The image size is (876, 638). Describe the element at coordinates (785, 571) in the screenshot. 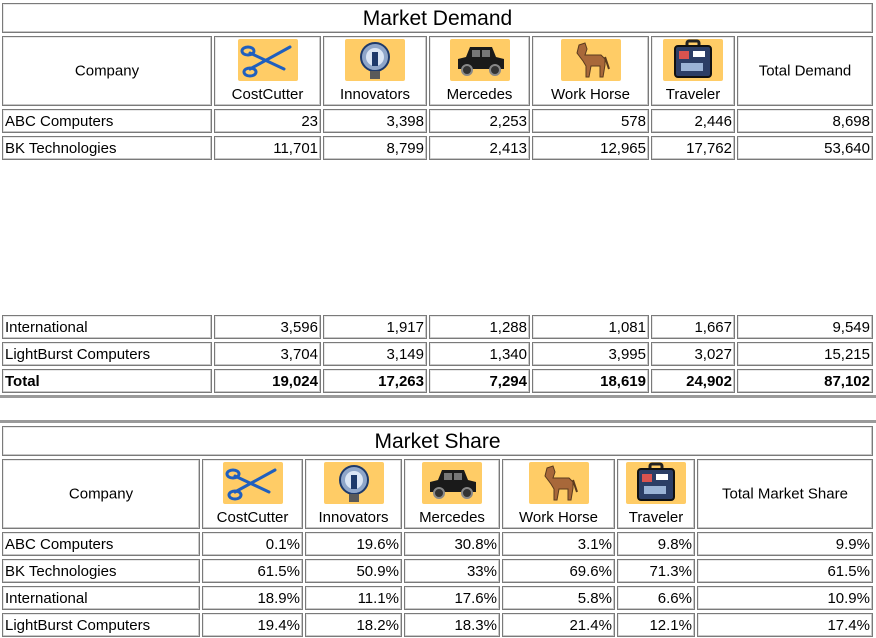

I see `row-total-cell: 61.5%` at that location.